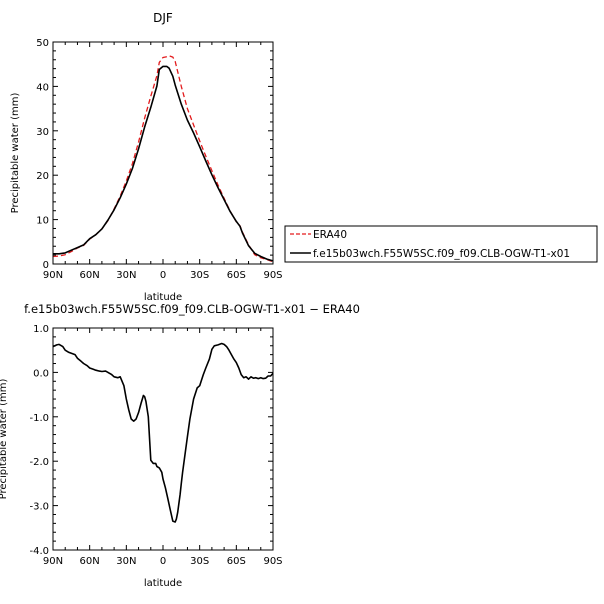  What do you see at coordinates (41, 373) in the screenshot?
I see `y-tick-label: 0.0` at bounding box center [41, 373].